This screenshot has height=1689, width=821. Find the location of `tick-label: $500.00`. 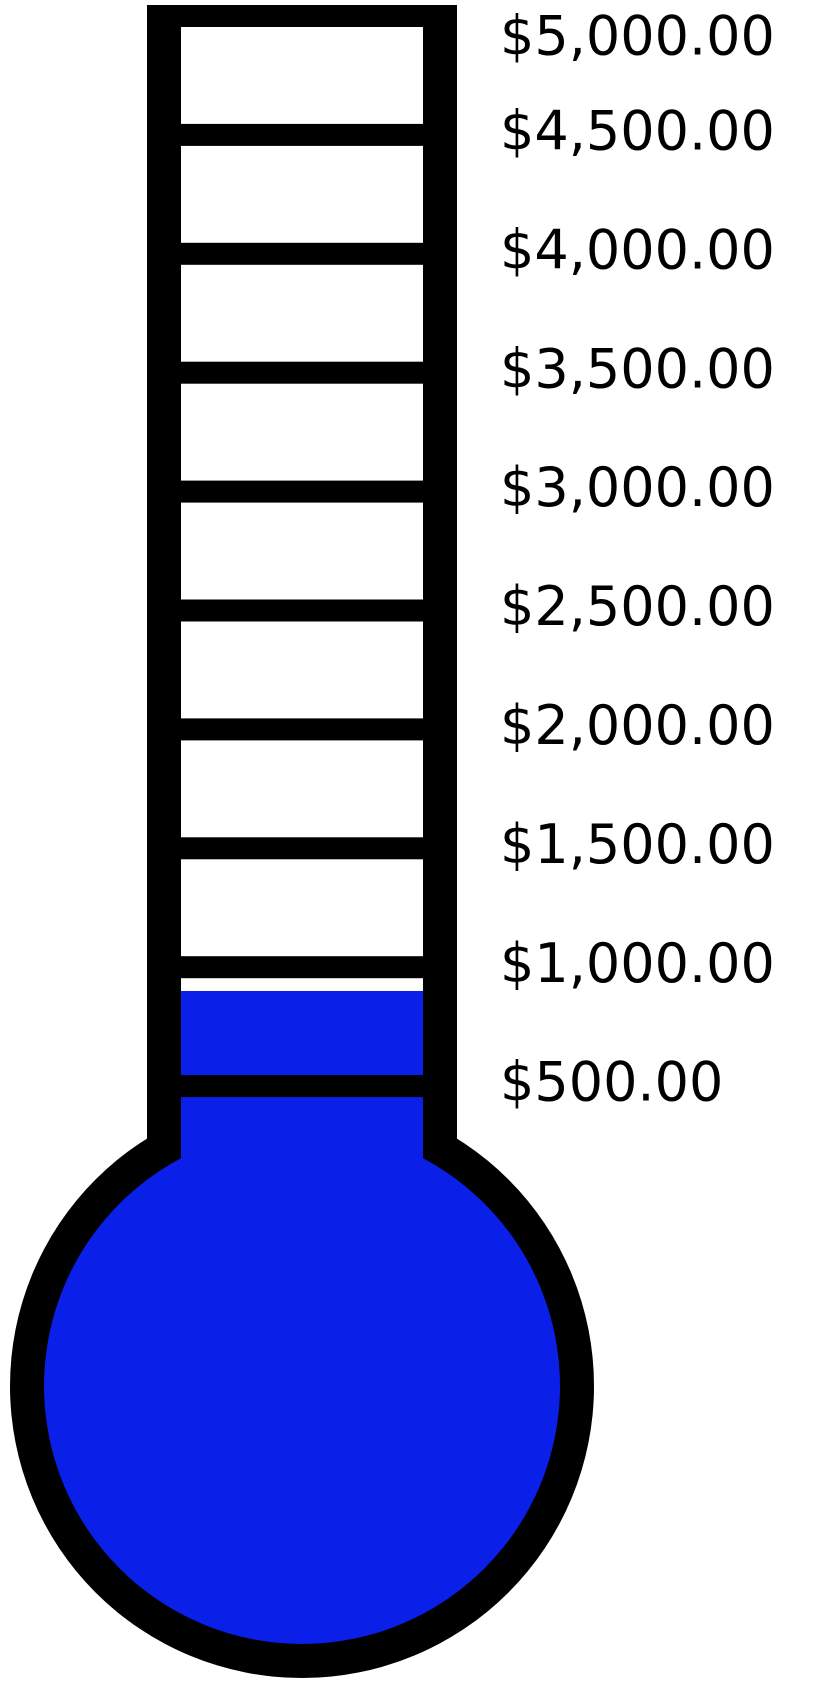

tick-label: $500.00 is located at coordinates (611, 1082).